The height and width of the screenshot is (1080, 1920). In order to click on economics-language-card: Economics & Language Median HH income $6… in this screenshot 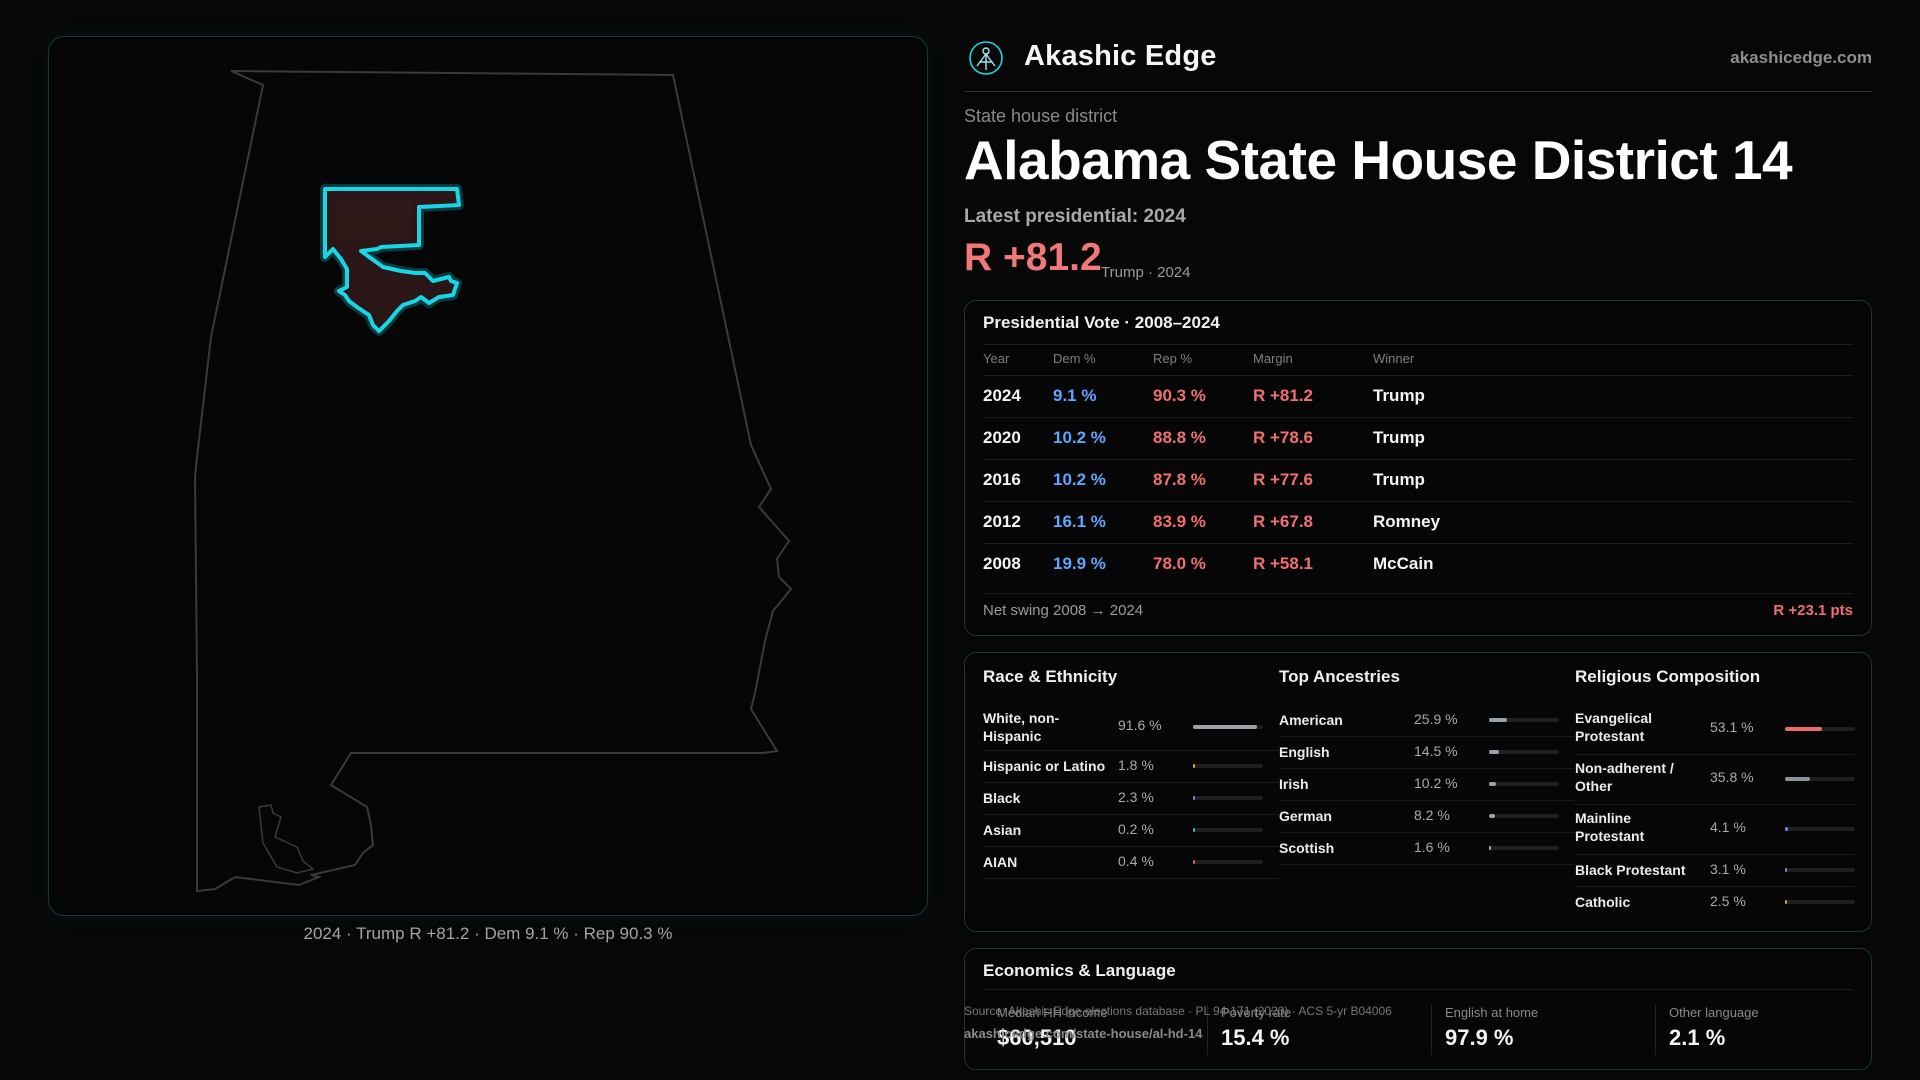, I will do `click(1418, 1009)`.